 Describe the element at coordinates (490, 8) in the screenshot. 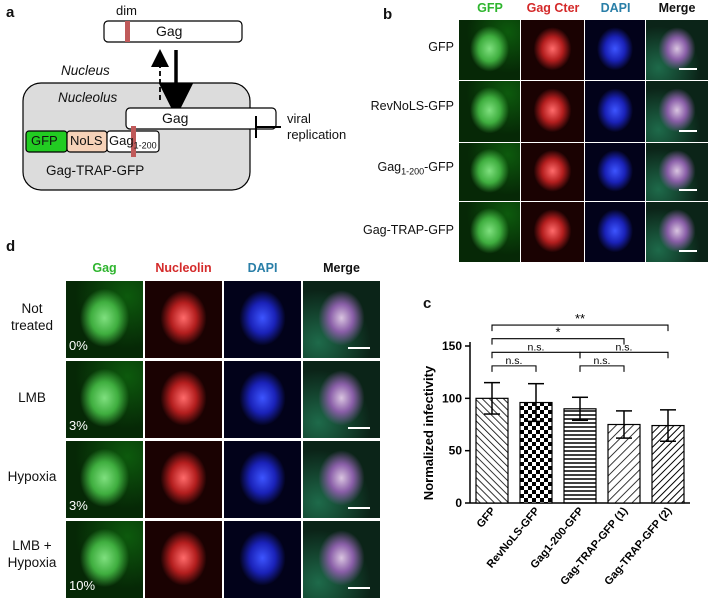

I see `panel-b-col-gfp: GFP` at that location.